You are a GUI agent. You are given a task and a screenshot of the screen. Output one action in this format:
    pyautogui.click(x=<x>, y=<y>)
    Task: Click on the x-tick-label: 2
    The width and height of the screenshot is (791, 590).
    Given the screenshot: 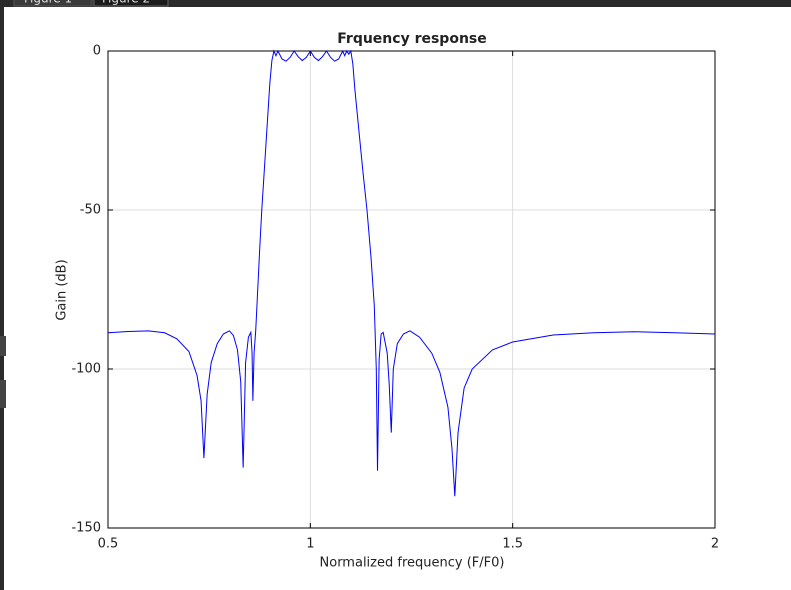 What is the action you would take?
    pyautogui.click(x=715, y=544)
    